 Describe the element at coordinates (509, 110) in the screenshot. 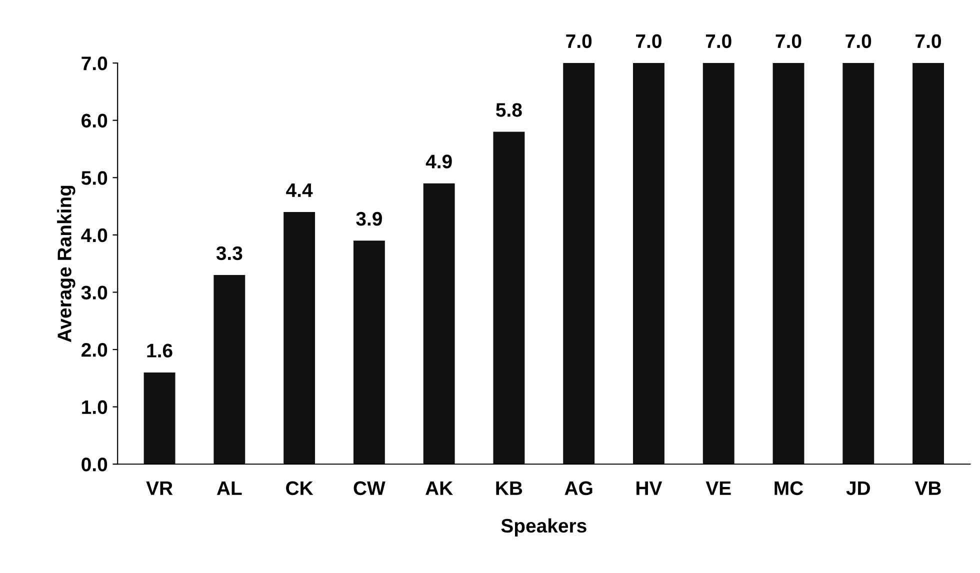

I see `data-label: 5.8` at that location.